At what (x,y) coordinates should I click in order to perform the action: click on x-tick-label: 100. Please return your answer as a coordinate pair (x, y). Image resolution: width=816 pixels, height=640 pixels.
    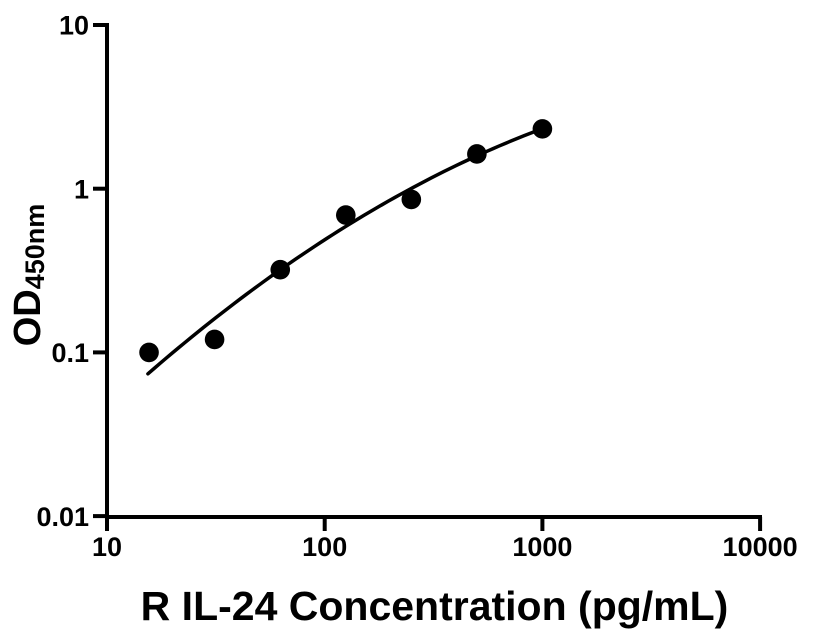
    Looking at the image, I should click on (324, 547).